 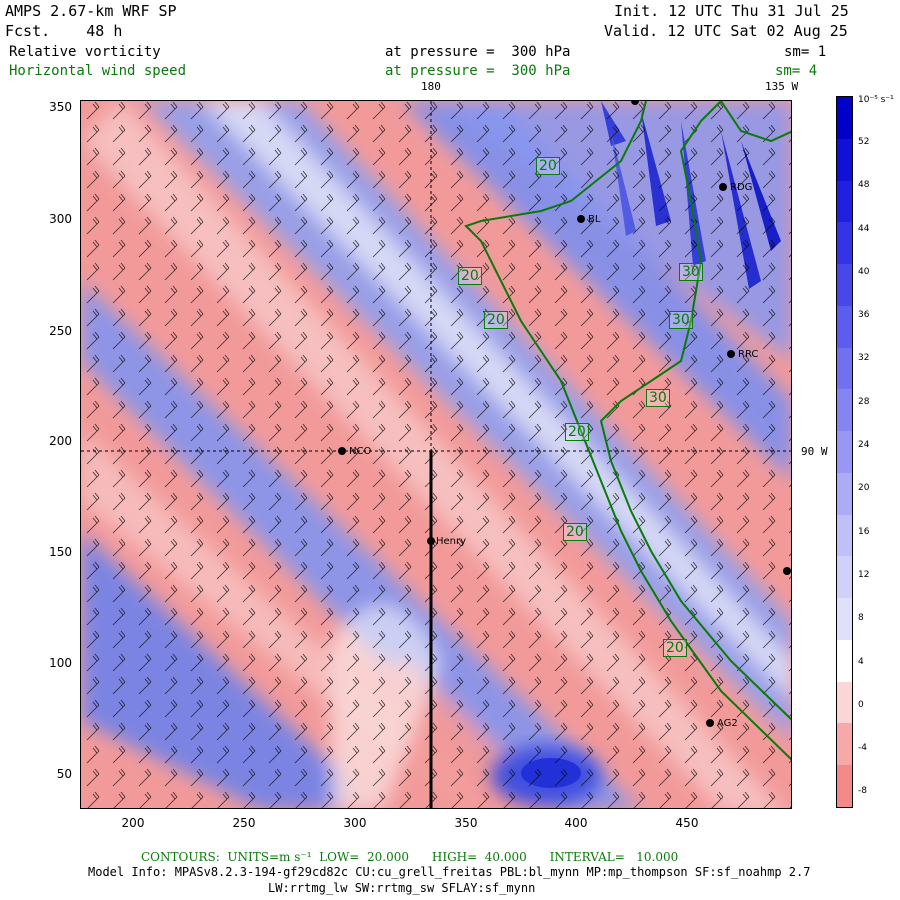 What do you see at coordinates (60, 219) in the screenshot?
I see `y-tick: 300` at bounding box center [60, 219].